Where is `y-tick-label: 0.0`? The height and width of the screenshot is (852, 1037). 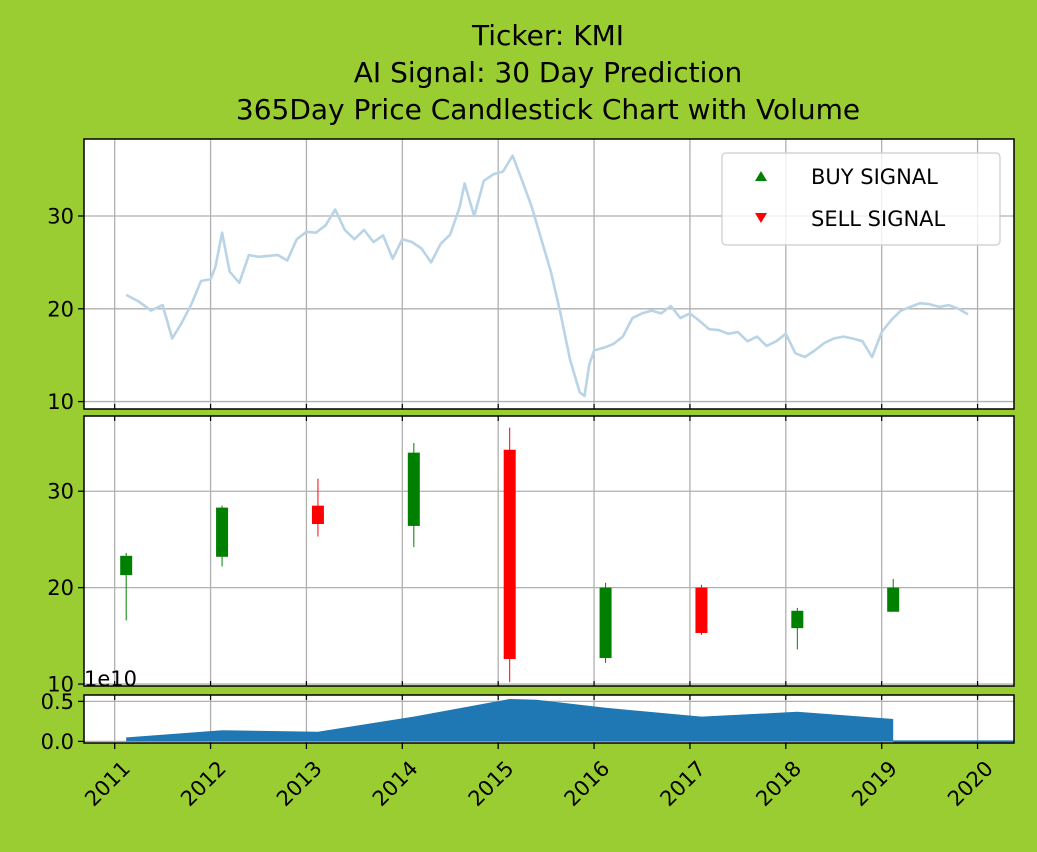
y-tick-label: 0.0 is located at coordinates (57, 742).